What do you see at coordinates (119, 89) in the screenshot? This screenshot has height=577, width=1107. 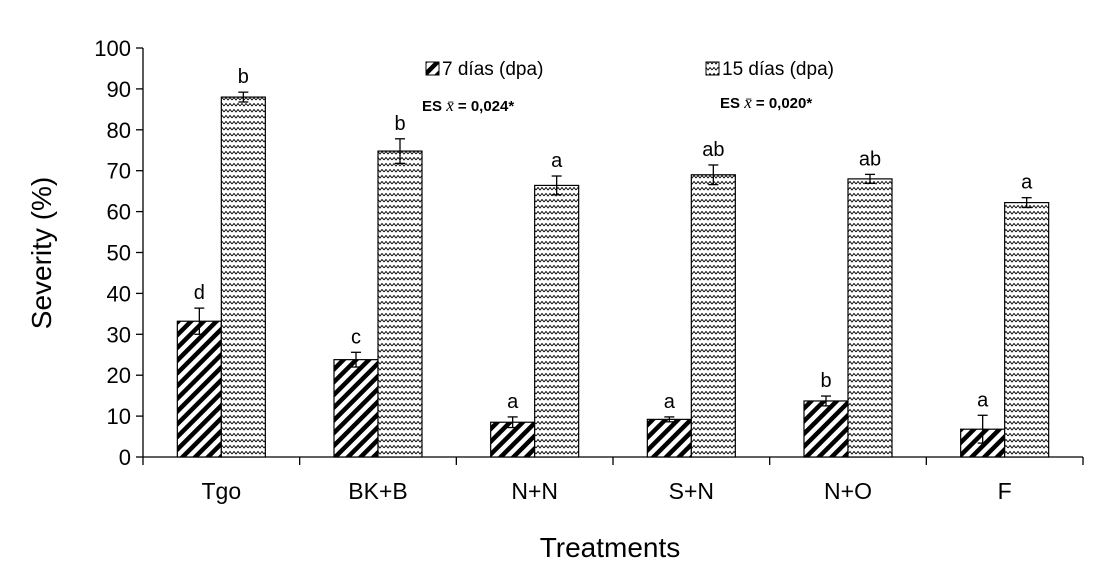 I see `y-tick-label: 90` at bounding box center [119, 89].